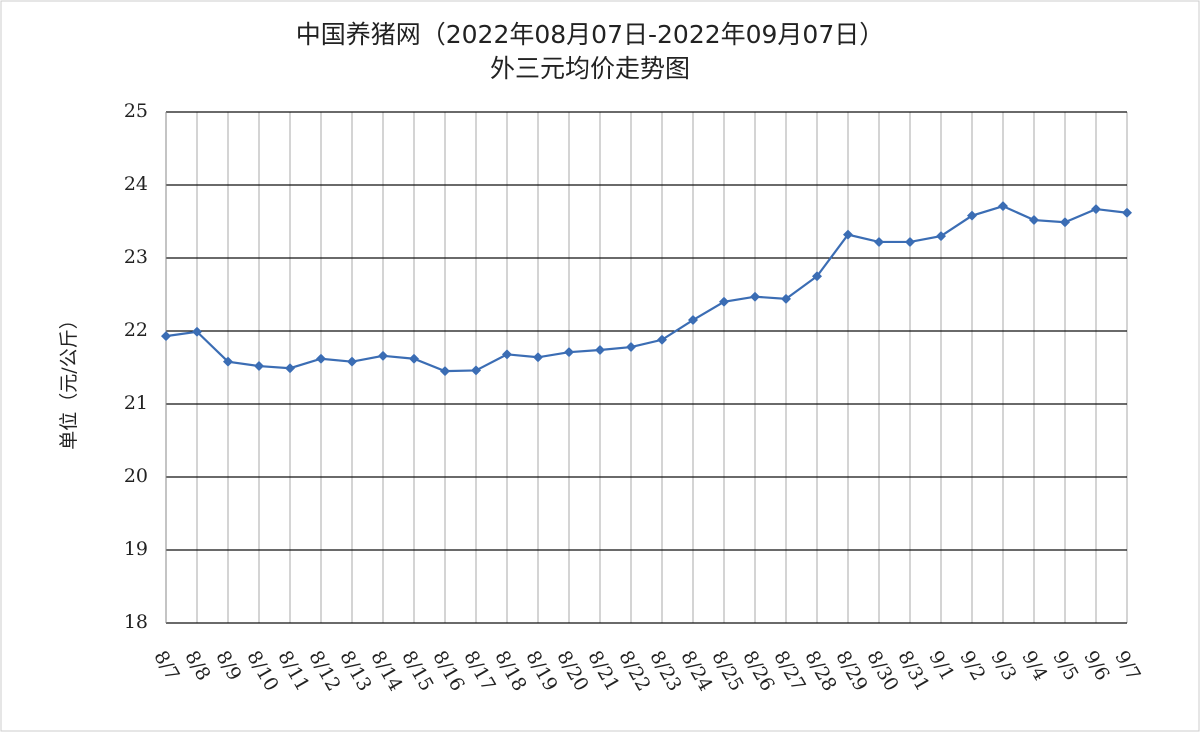  I want to click on y-tick-label: 23, so click(136, 257).